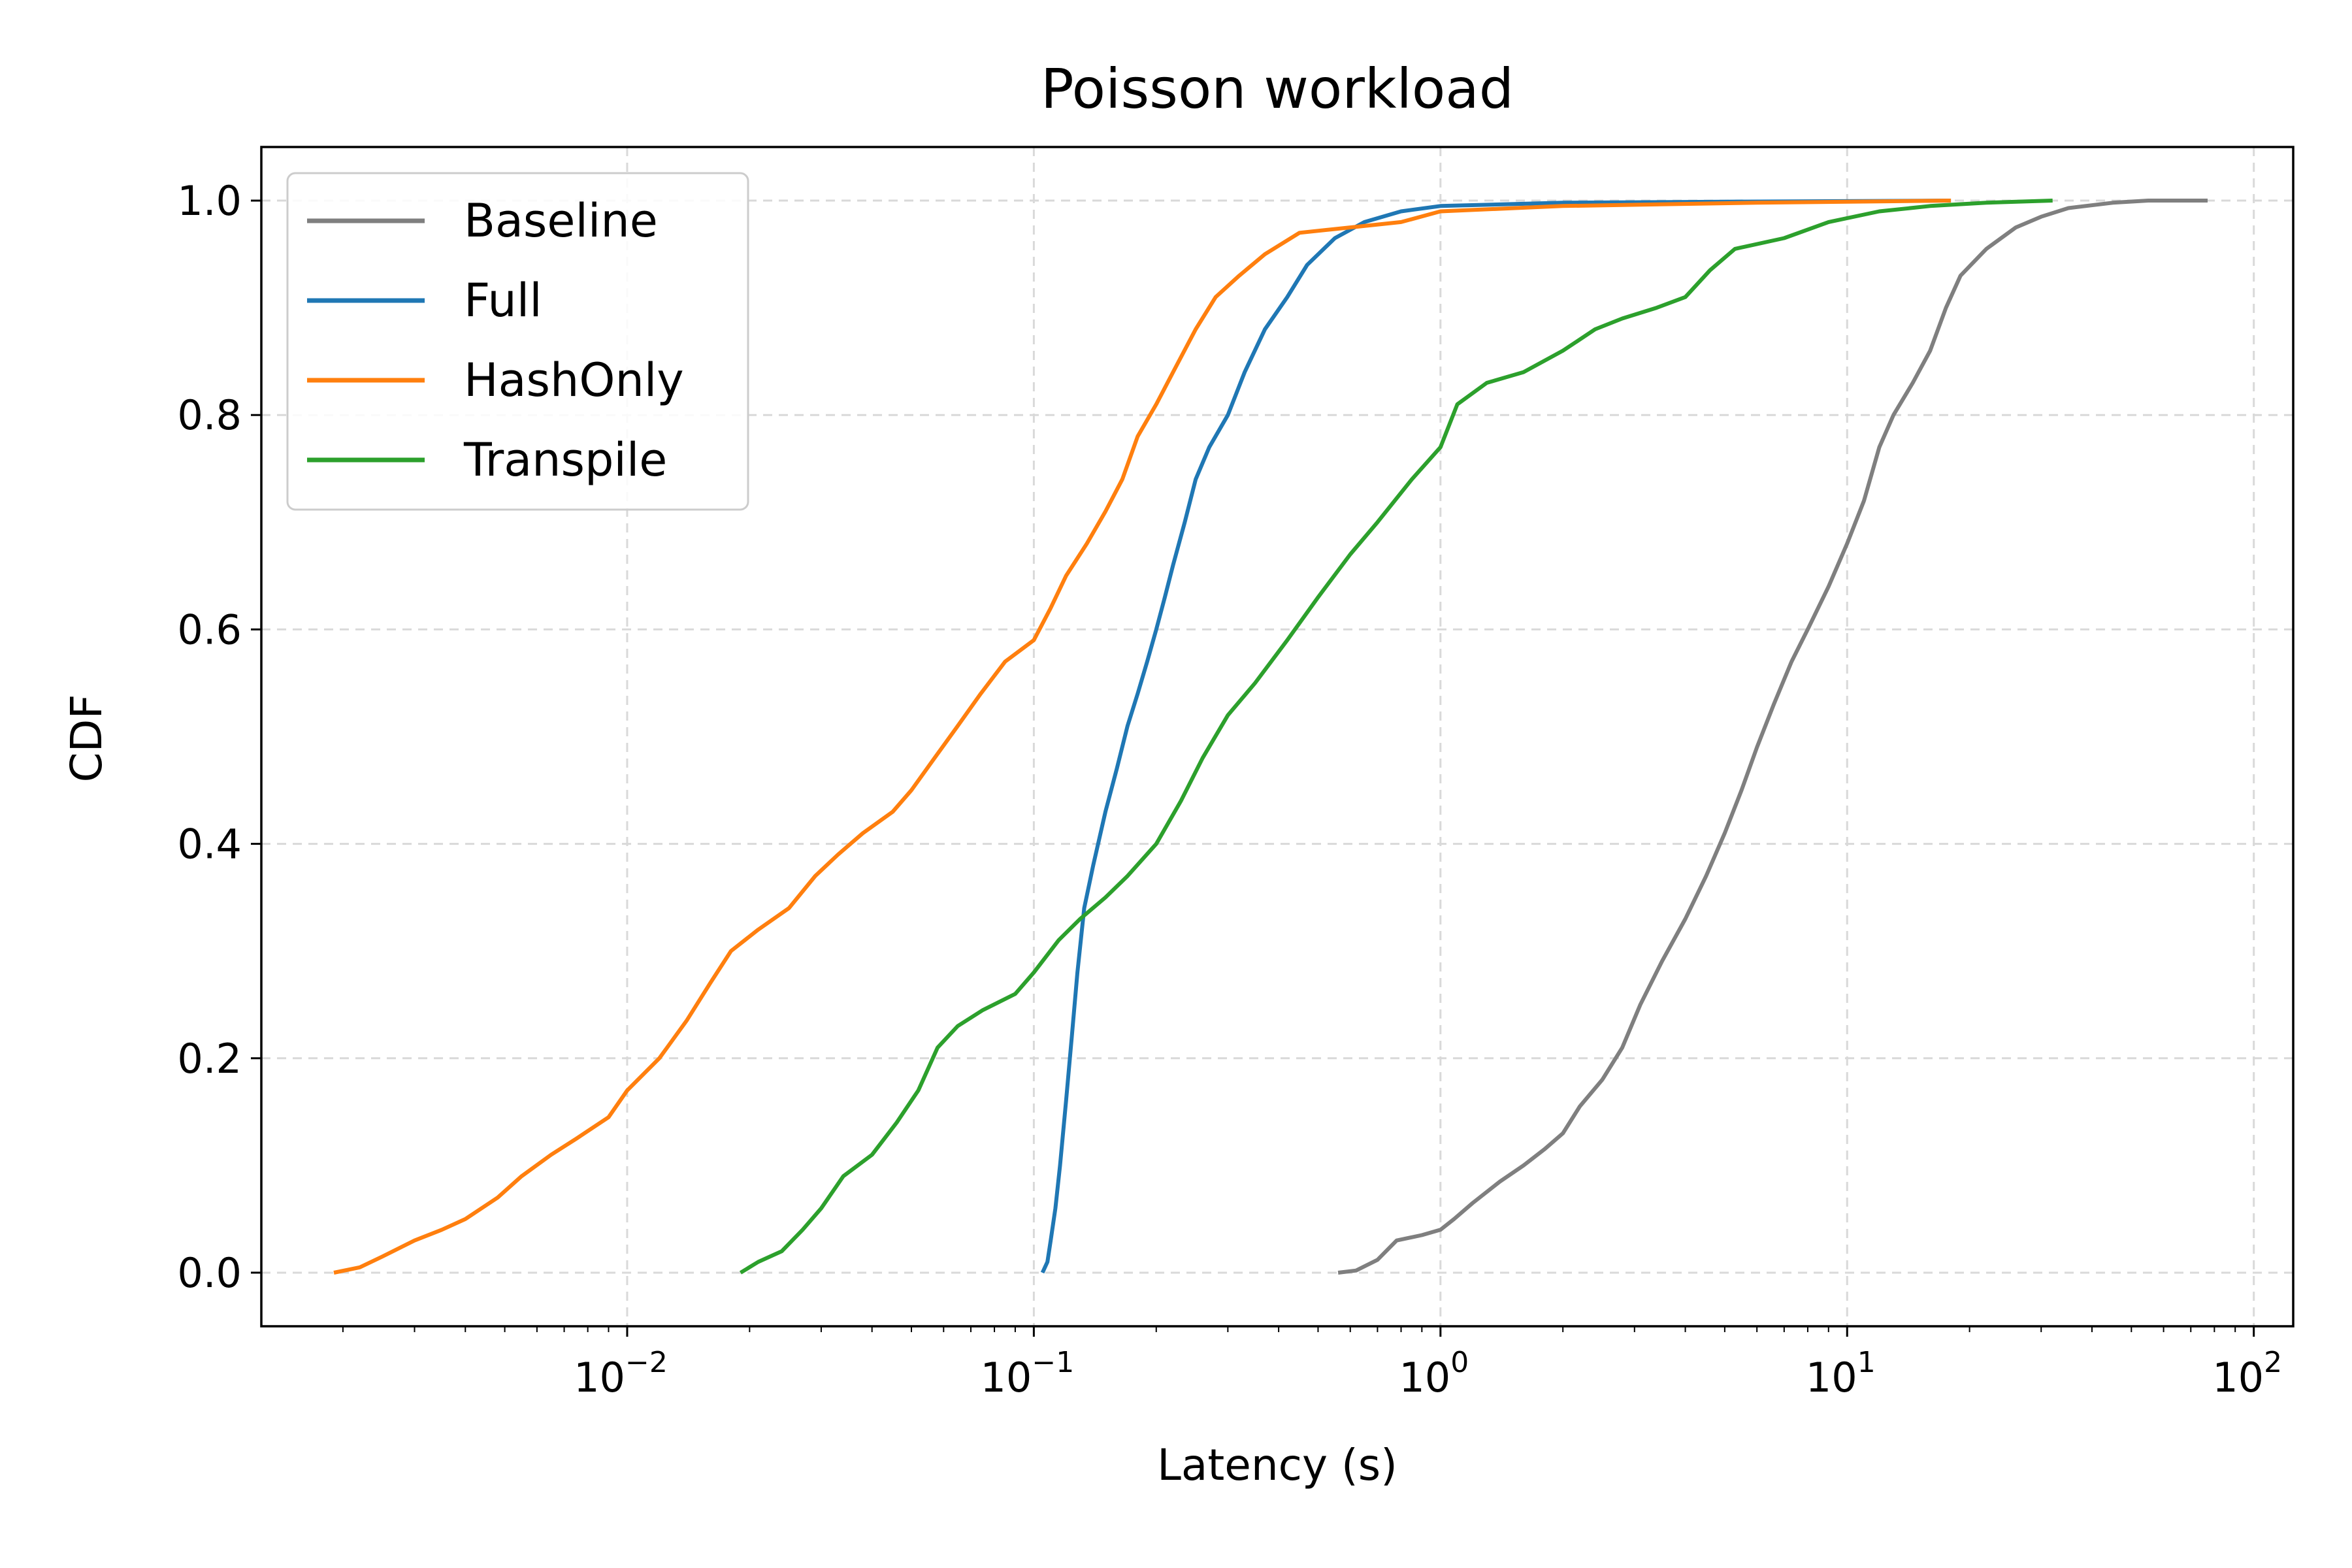 The width and height of the screenshot is (2352, 1568). I want to click on y-tick-label: 0.2, so click(209, 1059).